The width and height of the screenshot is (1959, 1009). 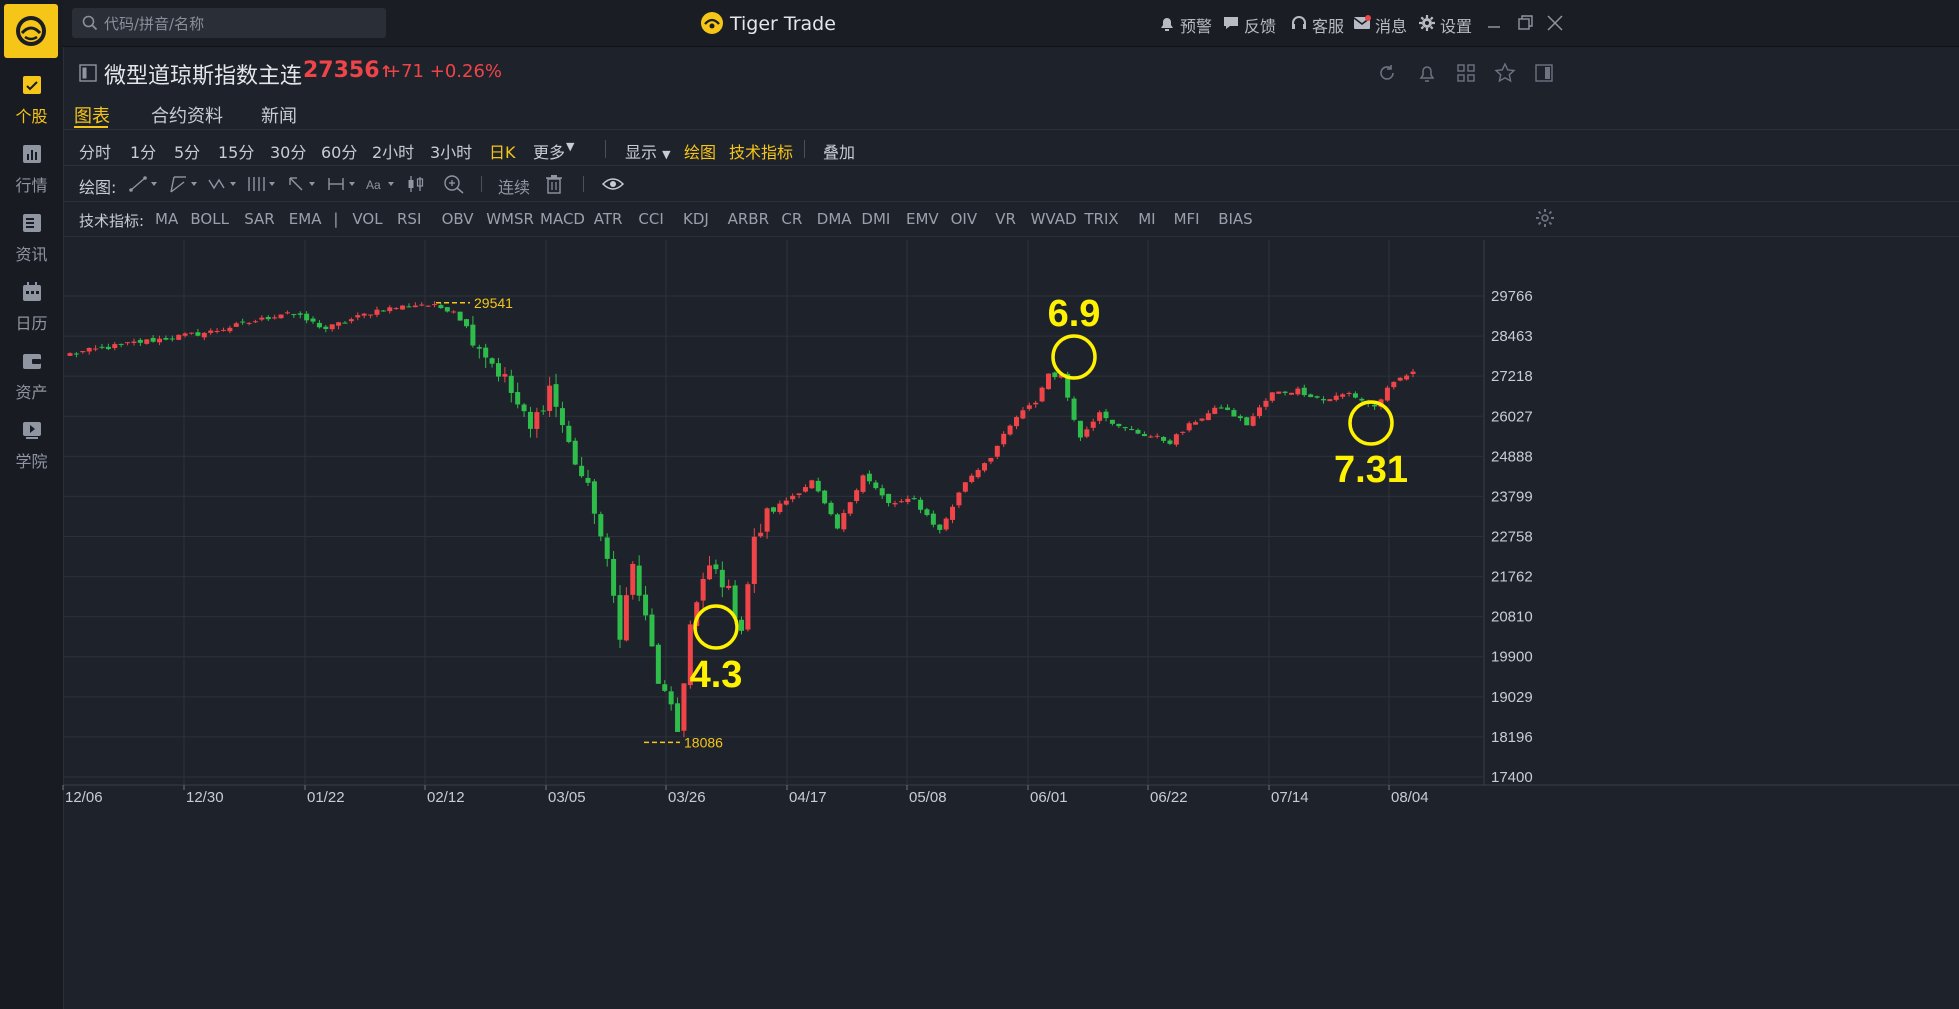 I want to click on period-button-4: 30分, so click(x=288, y=152).